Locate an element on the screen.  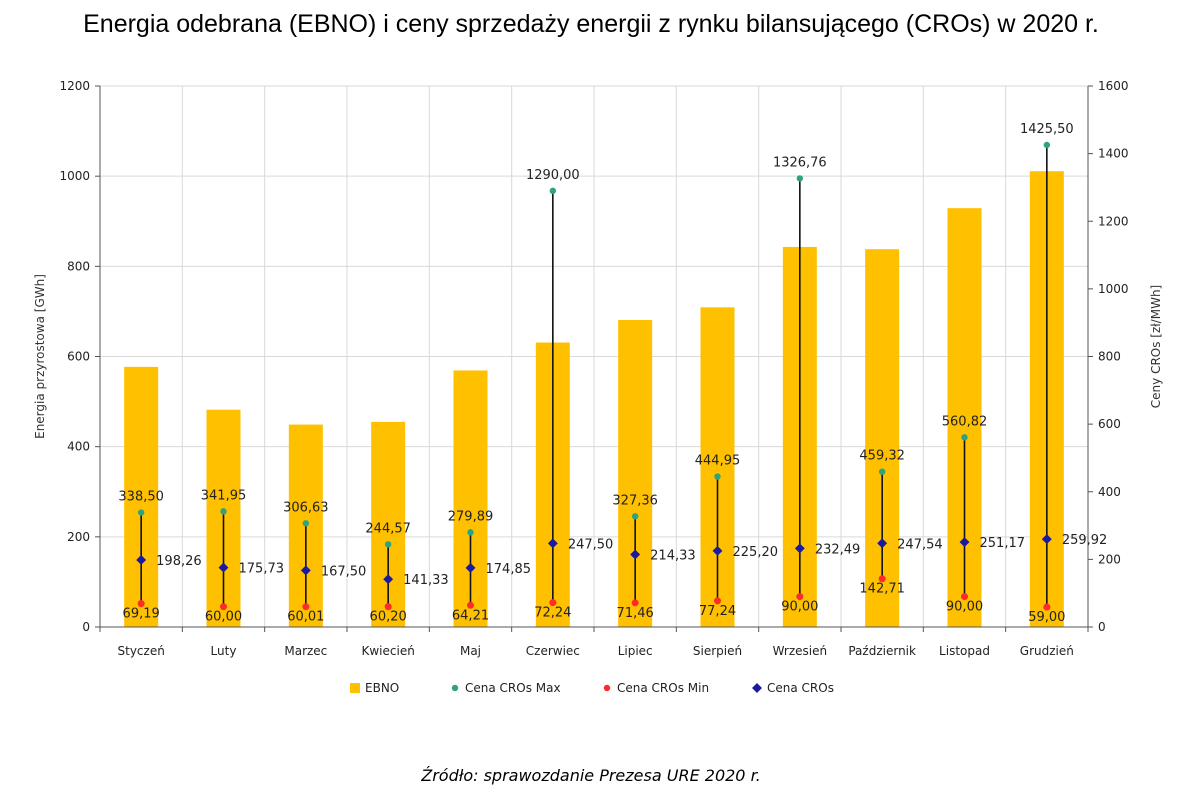
cros-max-label: 279,89 is located at coordinates (471, 516).